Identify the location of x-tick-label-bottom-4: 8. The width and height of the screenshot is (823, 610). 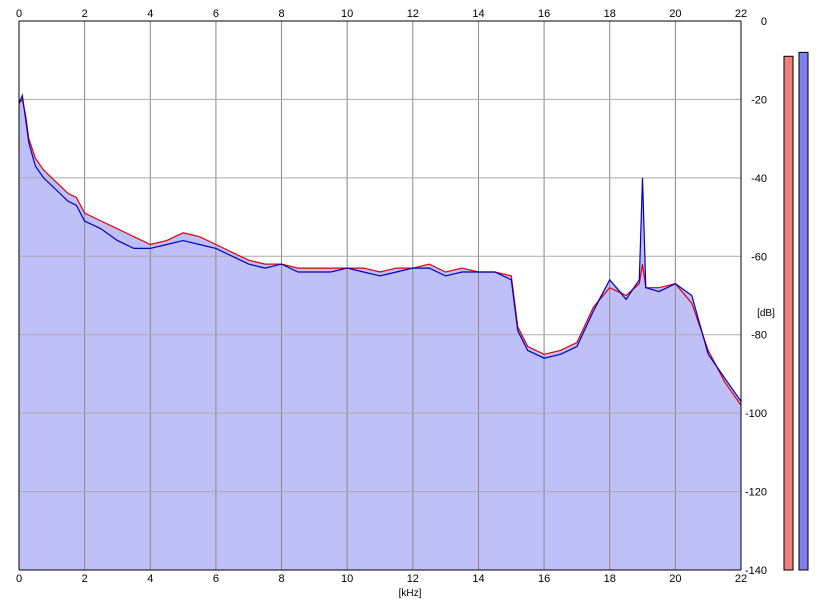
(281, 579).